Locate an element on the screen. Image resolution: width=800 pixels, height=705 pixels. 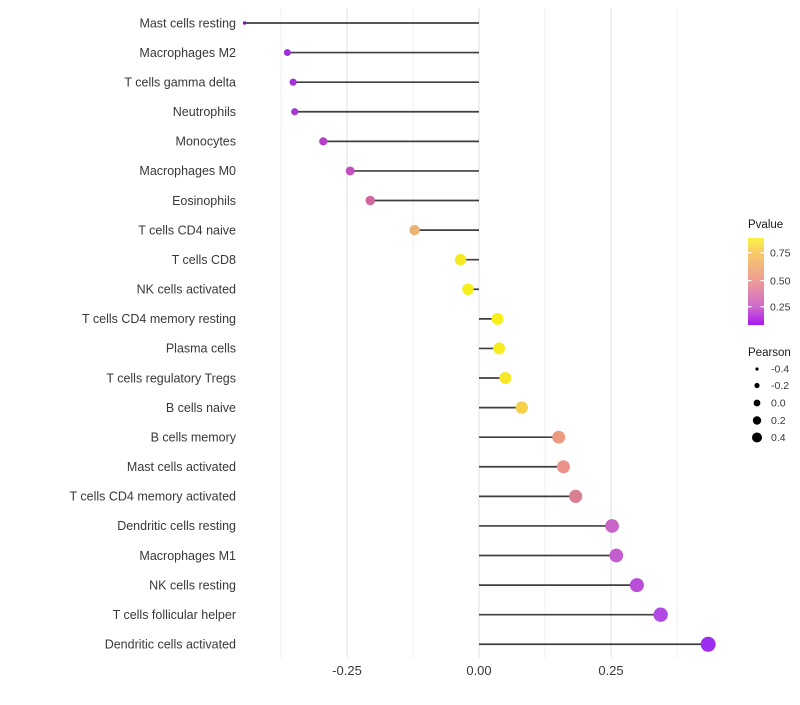
x-axis: -0.25 0.00 0.25 is located at coordinates (477, 670).